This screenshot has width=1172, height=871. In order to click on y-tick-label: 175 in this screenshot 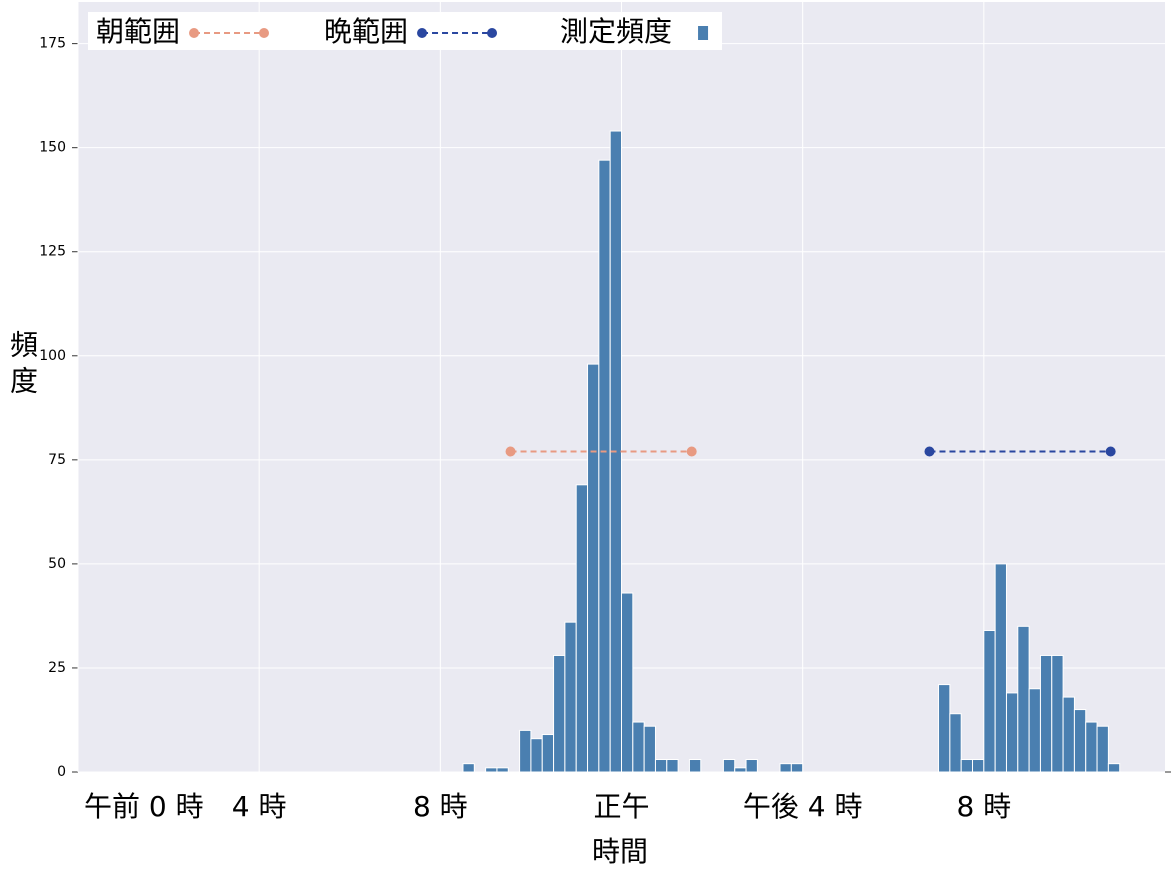, I will do `click(52, 44)`.